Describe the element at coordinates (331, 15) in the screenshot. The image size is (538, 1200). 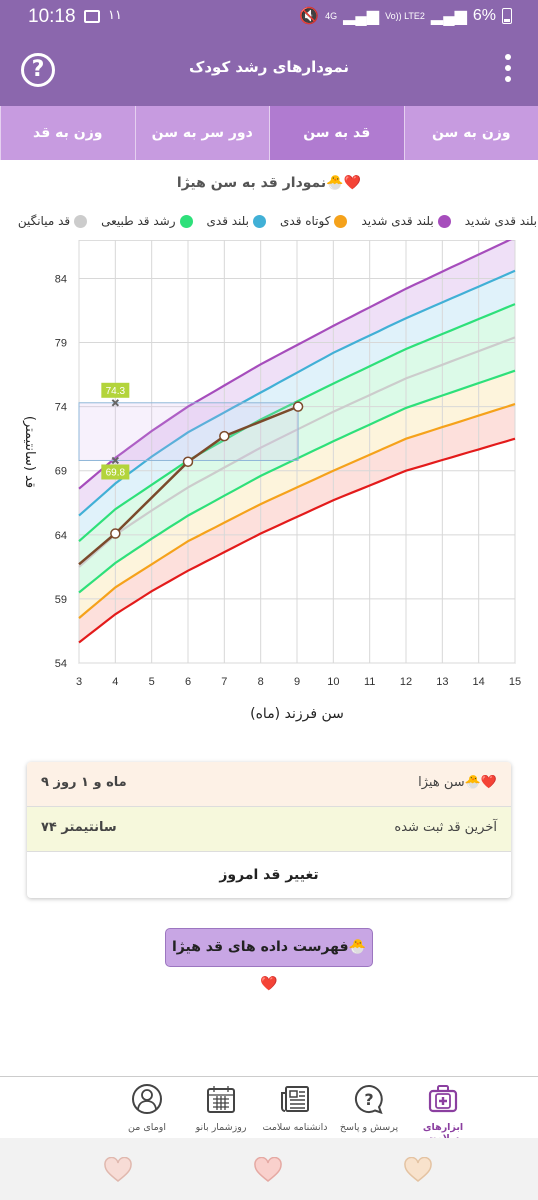
I see `network-type: 4G` at that location.